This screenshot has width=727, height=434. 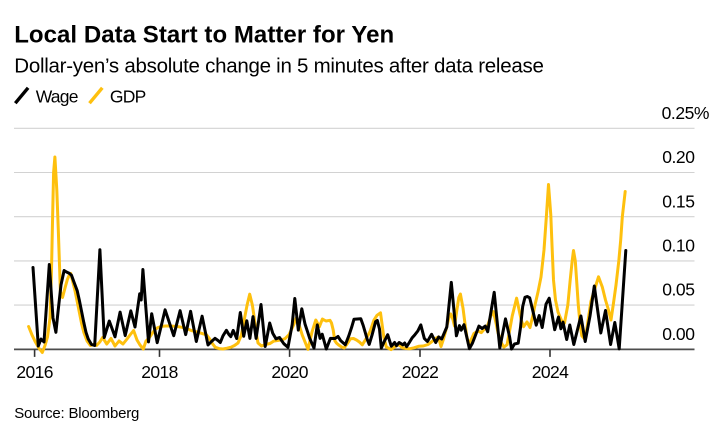 I want to click on svg-text: 2016, so click(x=34, y=372).